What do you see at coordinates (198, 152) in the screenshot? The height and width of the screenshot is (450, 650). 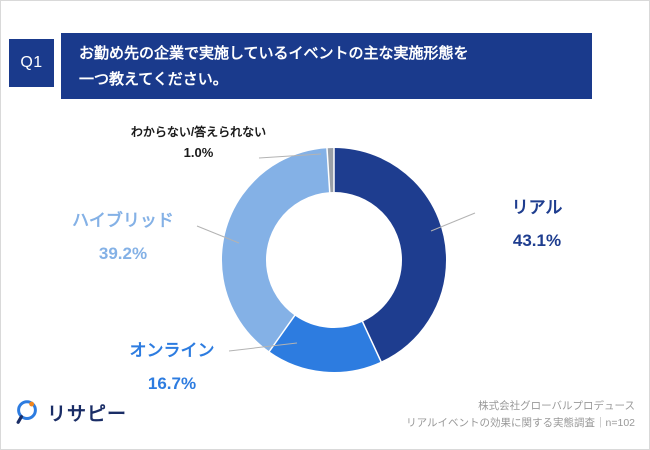 I see `callout-dontknow-value: 1.0%` at bounding box center [198, 152].